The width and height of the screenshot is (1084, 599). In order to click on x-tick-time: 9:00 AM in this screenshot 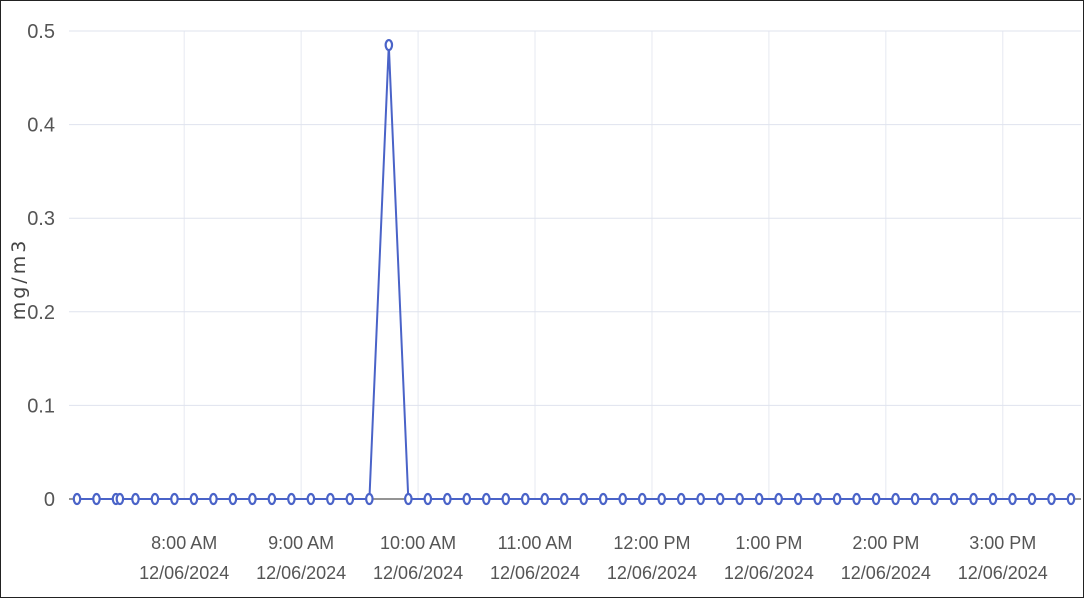, I will do `click(301, 543)`.